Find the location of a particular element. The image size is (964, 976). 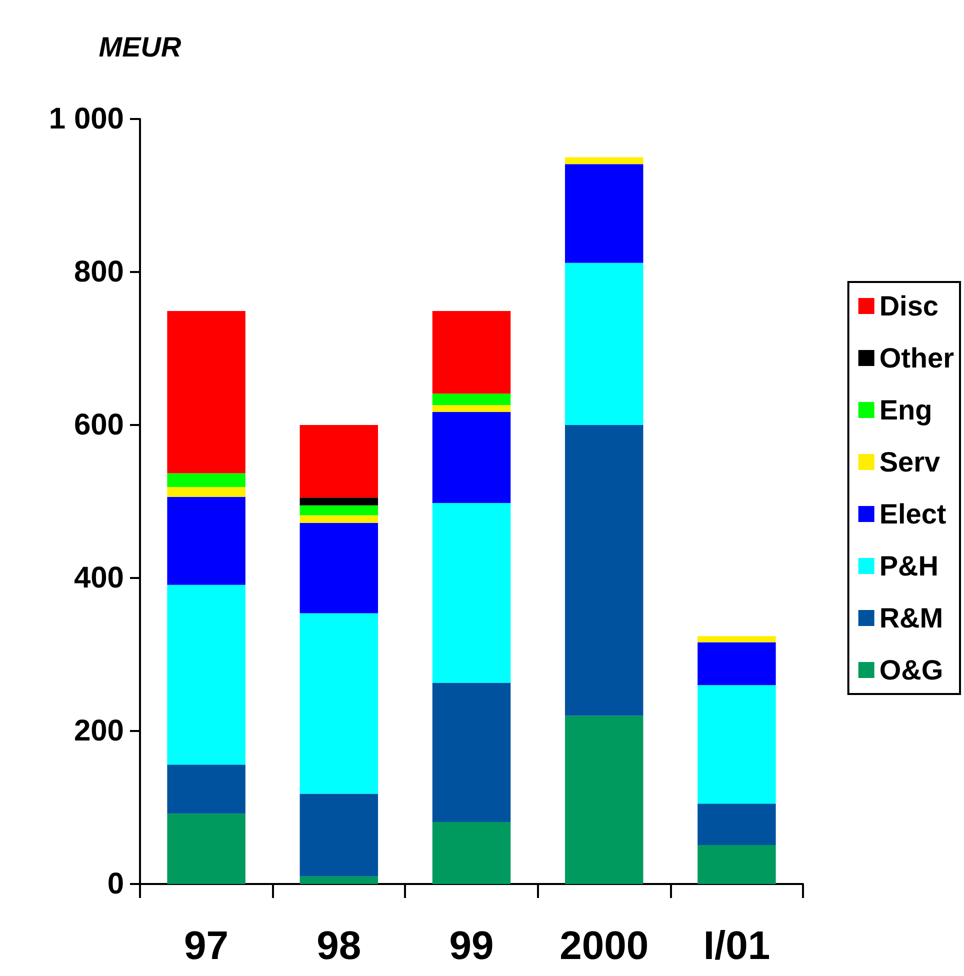

legend-label: Eng is located at coordinates (905, 410).